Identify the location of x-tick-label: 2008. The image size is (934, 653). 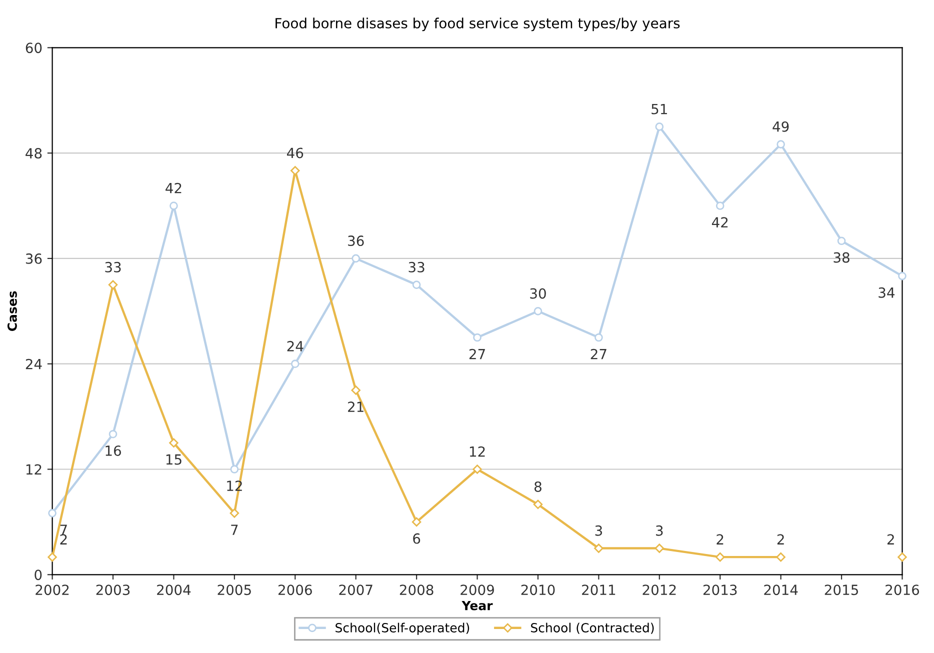
(417, 590).